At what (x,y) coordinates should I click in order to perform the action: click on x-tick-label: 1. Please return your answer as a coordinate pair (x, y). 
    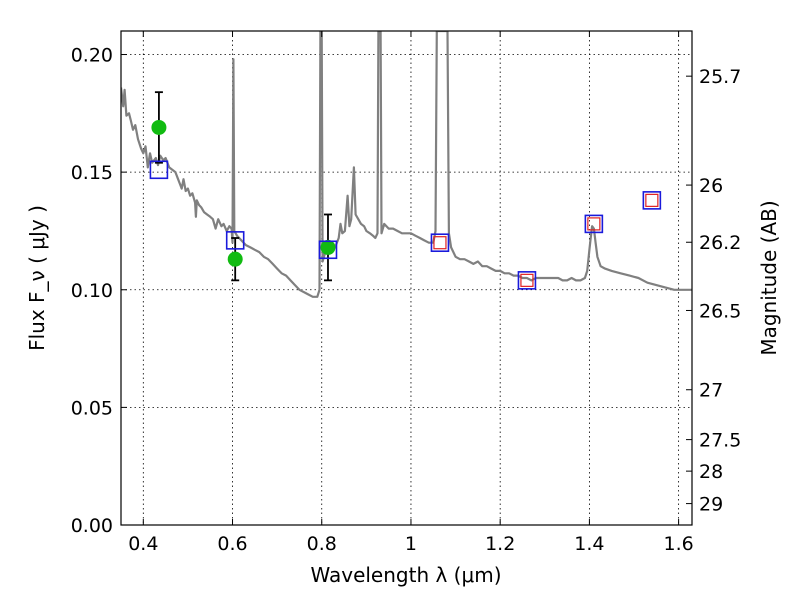
    Looking at the image, I should click on (411, 544).